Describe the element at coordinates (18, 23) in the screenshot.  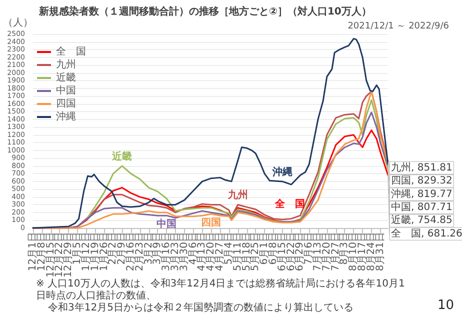
I see `y-axis-title: （人）` at that location.